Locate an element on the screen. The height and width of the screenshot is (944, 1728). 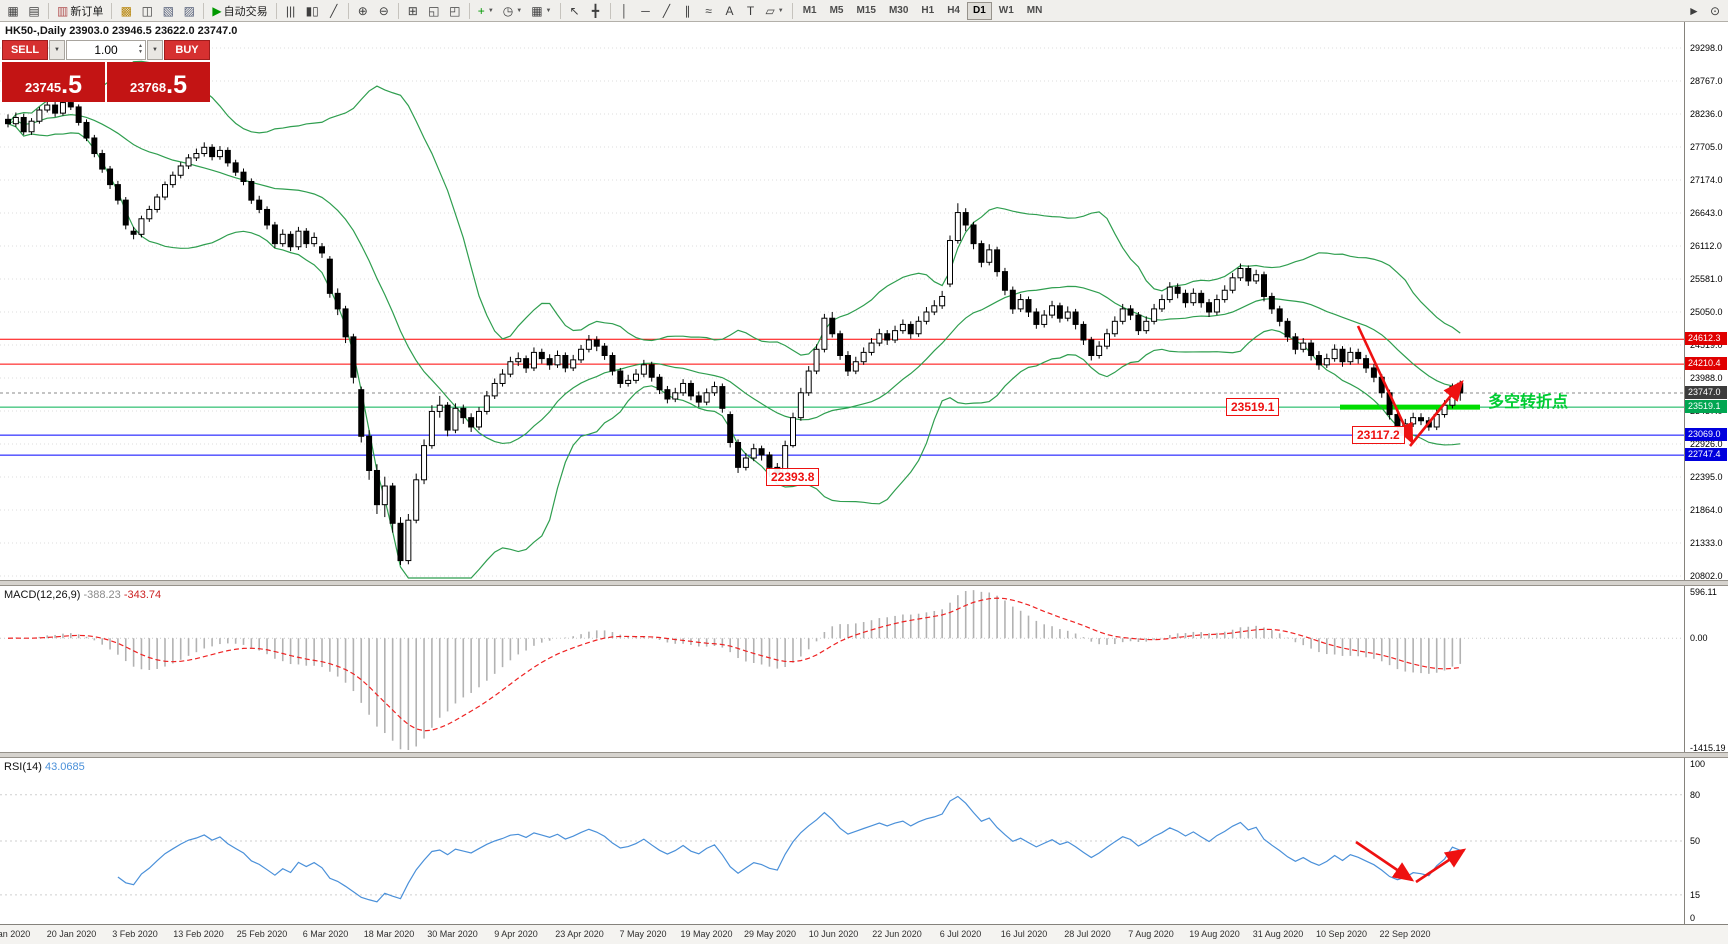
date-label: 23 Apr 2020 is located at coordinates (579, 934).